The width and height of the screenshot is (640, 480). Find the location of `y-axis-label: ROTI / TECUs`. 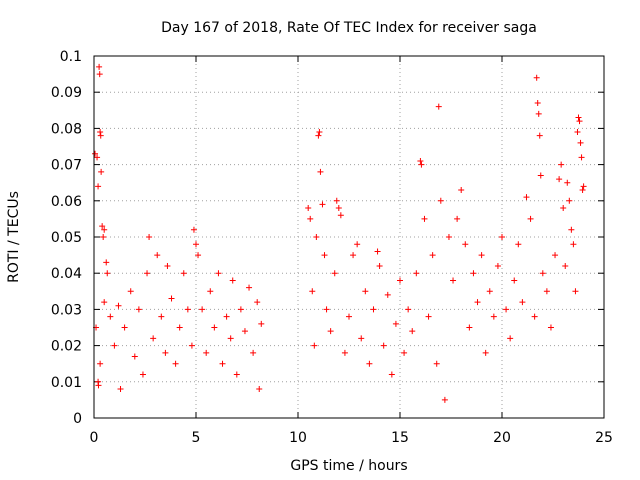

y-axis-label: ROTI / TECUs is located at coordinates (14, 237).